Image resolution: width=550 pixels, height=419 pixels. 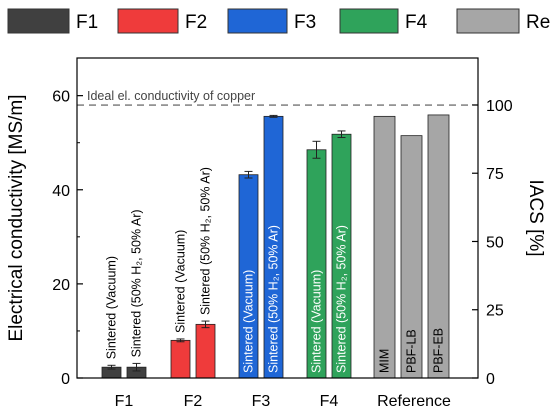 What do you see at coordinates (490, 379) in the screenshot?
I see `y-right-tick-label: 0` at bounding box center [490, 379].